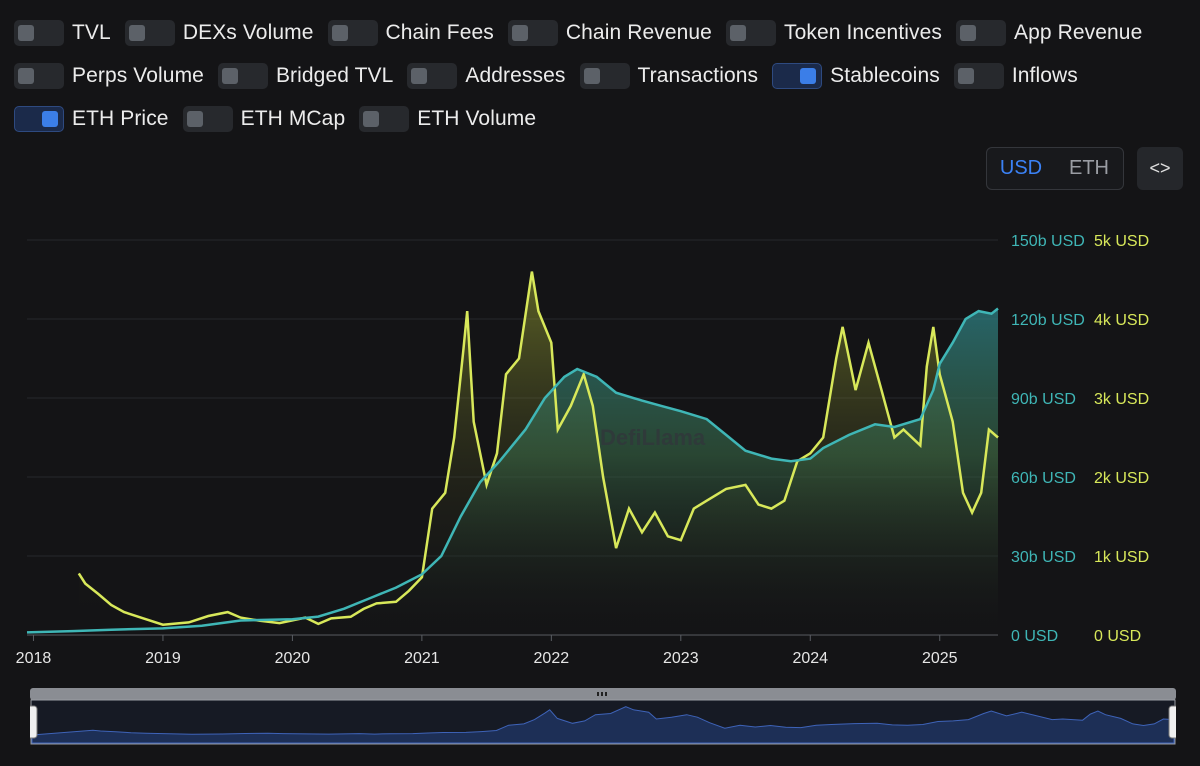 This screenshot has width=1200, height=766. Describe the element at coordinates (1048, 320) in the screenshot. I see `left-axis-tick-label: 120b USD` at that location.